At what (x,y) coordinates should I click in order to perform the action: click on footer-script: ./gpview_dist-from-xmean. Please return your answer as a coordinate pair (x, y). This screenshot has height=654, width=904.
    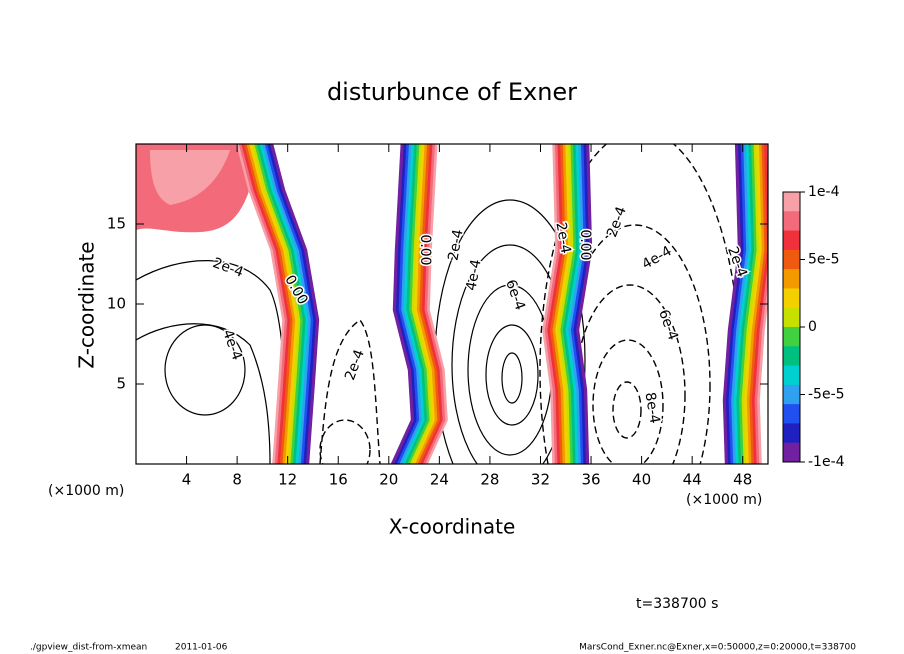
    Looking at the image, I should click on (88, 648).